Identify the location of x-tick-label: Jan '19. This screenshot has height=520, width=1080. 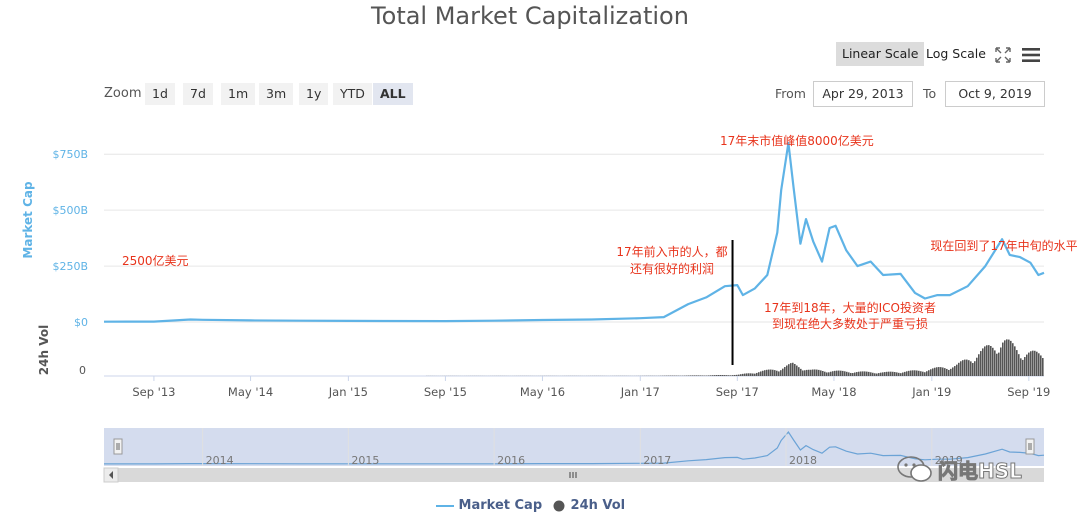
(931, 392).